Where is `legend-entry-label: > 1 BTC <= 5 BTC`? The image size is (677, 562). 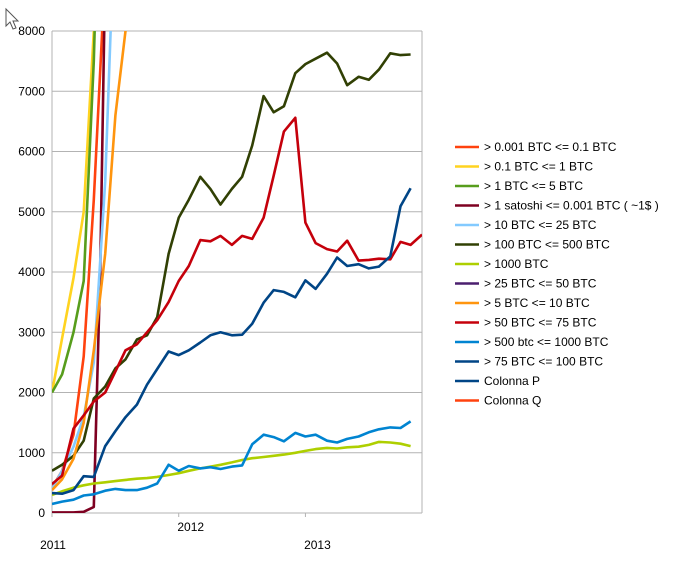
legend-entry-label: > 1 BTC <= 5 BTC is located at coordinates (533, 186).